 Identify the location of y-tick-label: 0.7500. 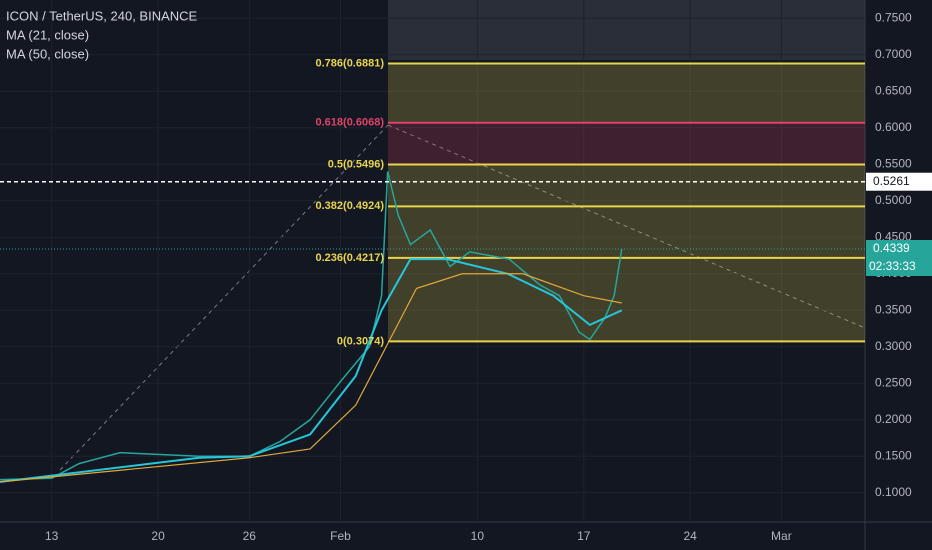
(893, 17).